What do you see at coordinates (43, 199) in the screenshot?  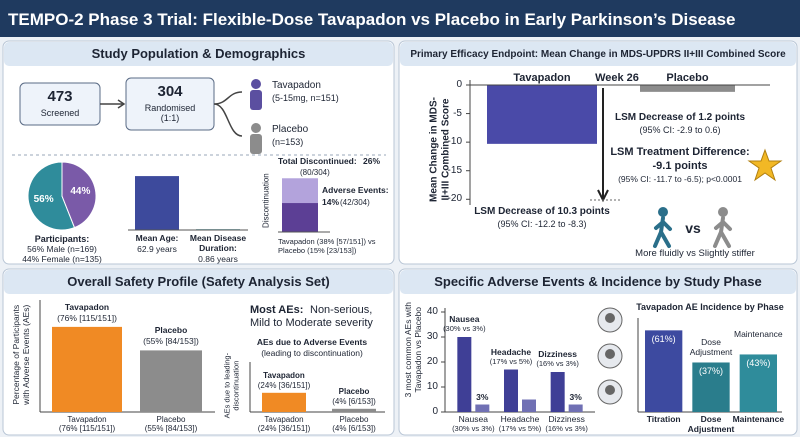 I see `data-label: 56%` at bounding box center [43, 199].